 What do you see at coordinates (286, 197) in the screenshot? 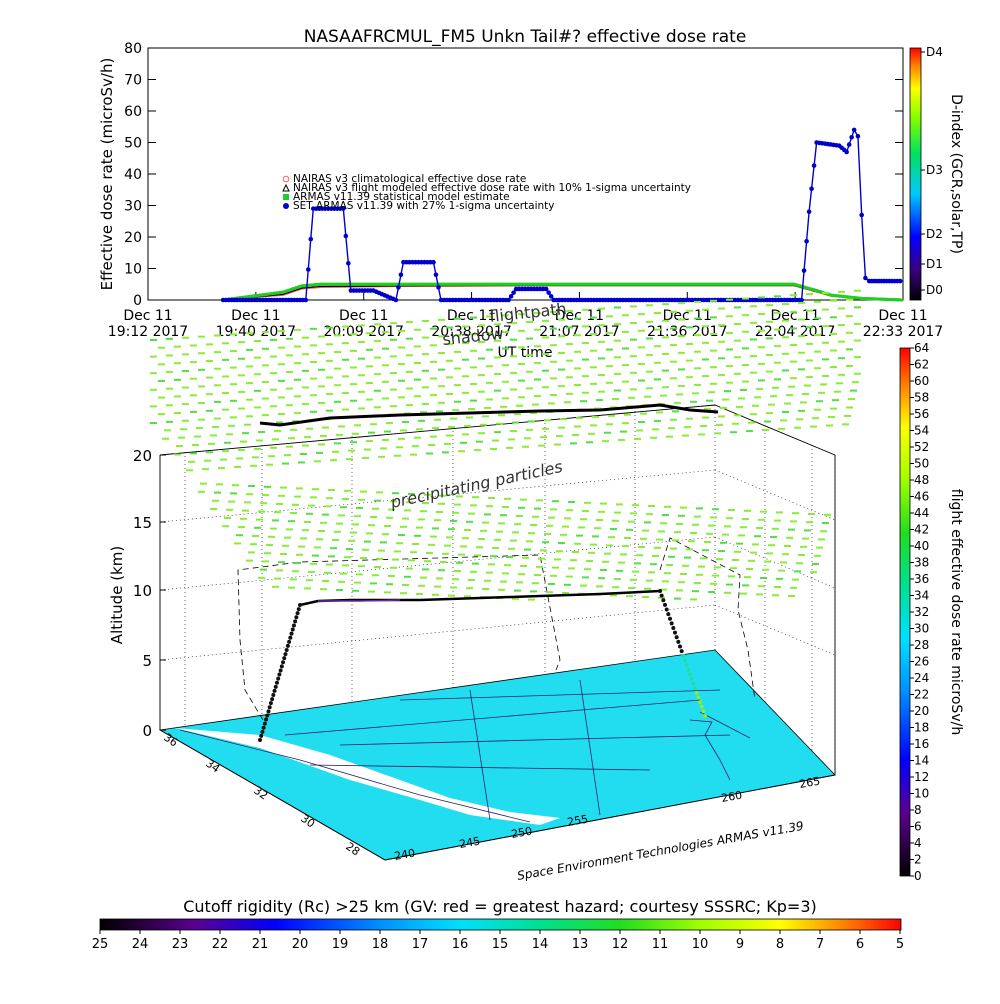
I see `legend-symbol` at bounding box center [286, 197].